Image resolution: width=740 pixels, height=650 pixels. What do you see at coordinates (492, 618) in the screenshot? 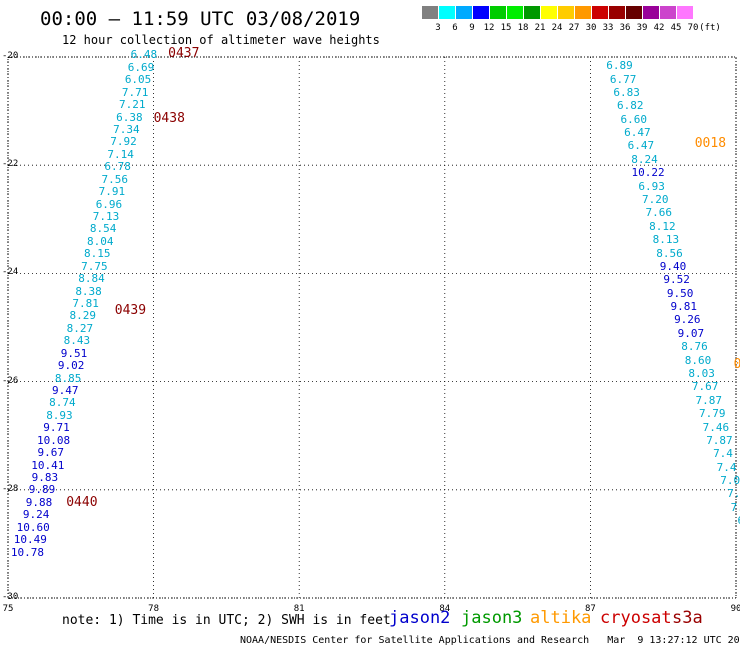
I see `mission-name: jason3` at bounding box center [492, 618].